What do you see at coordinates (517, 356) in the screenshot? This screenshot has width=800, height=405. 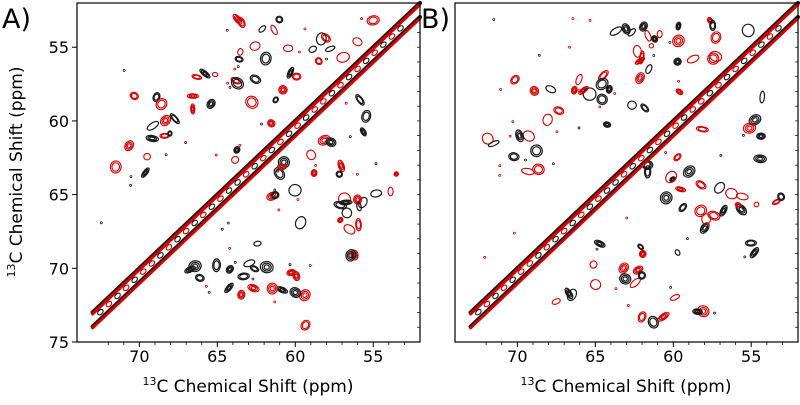 I see `x-tick-label: 70` at bounding box center [517, 356].